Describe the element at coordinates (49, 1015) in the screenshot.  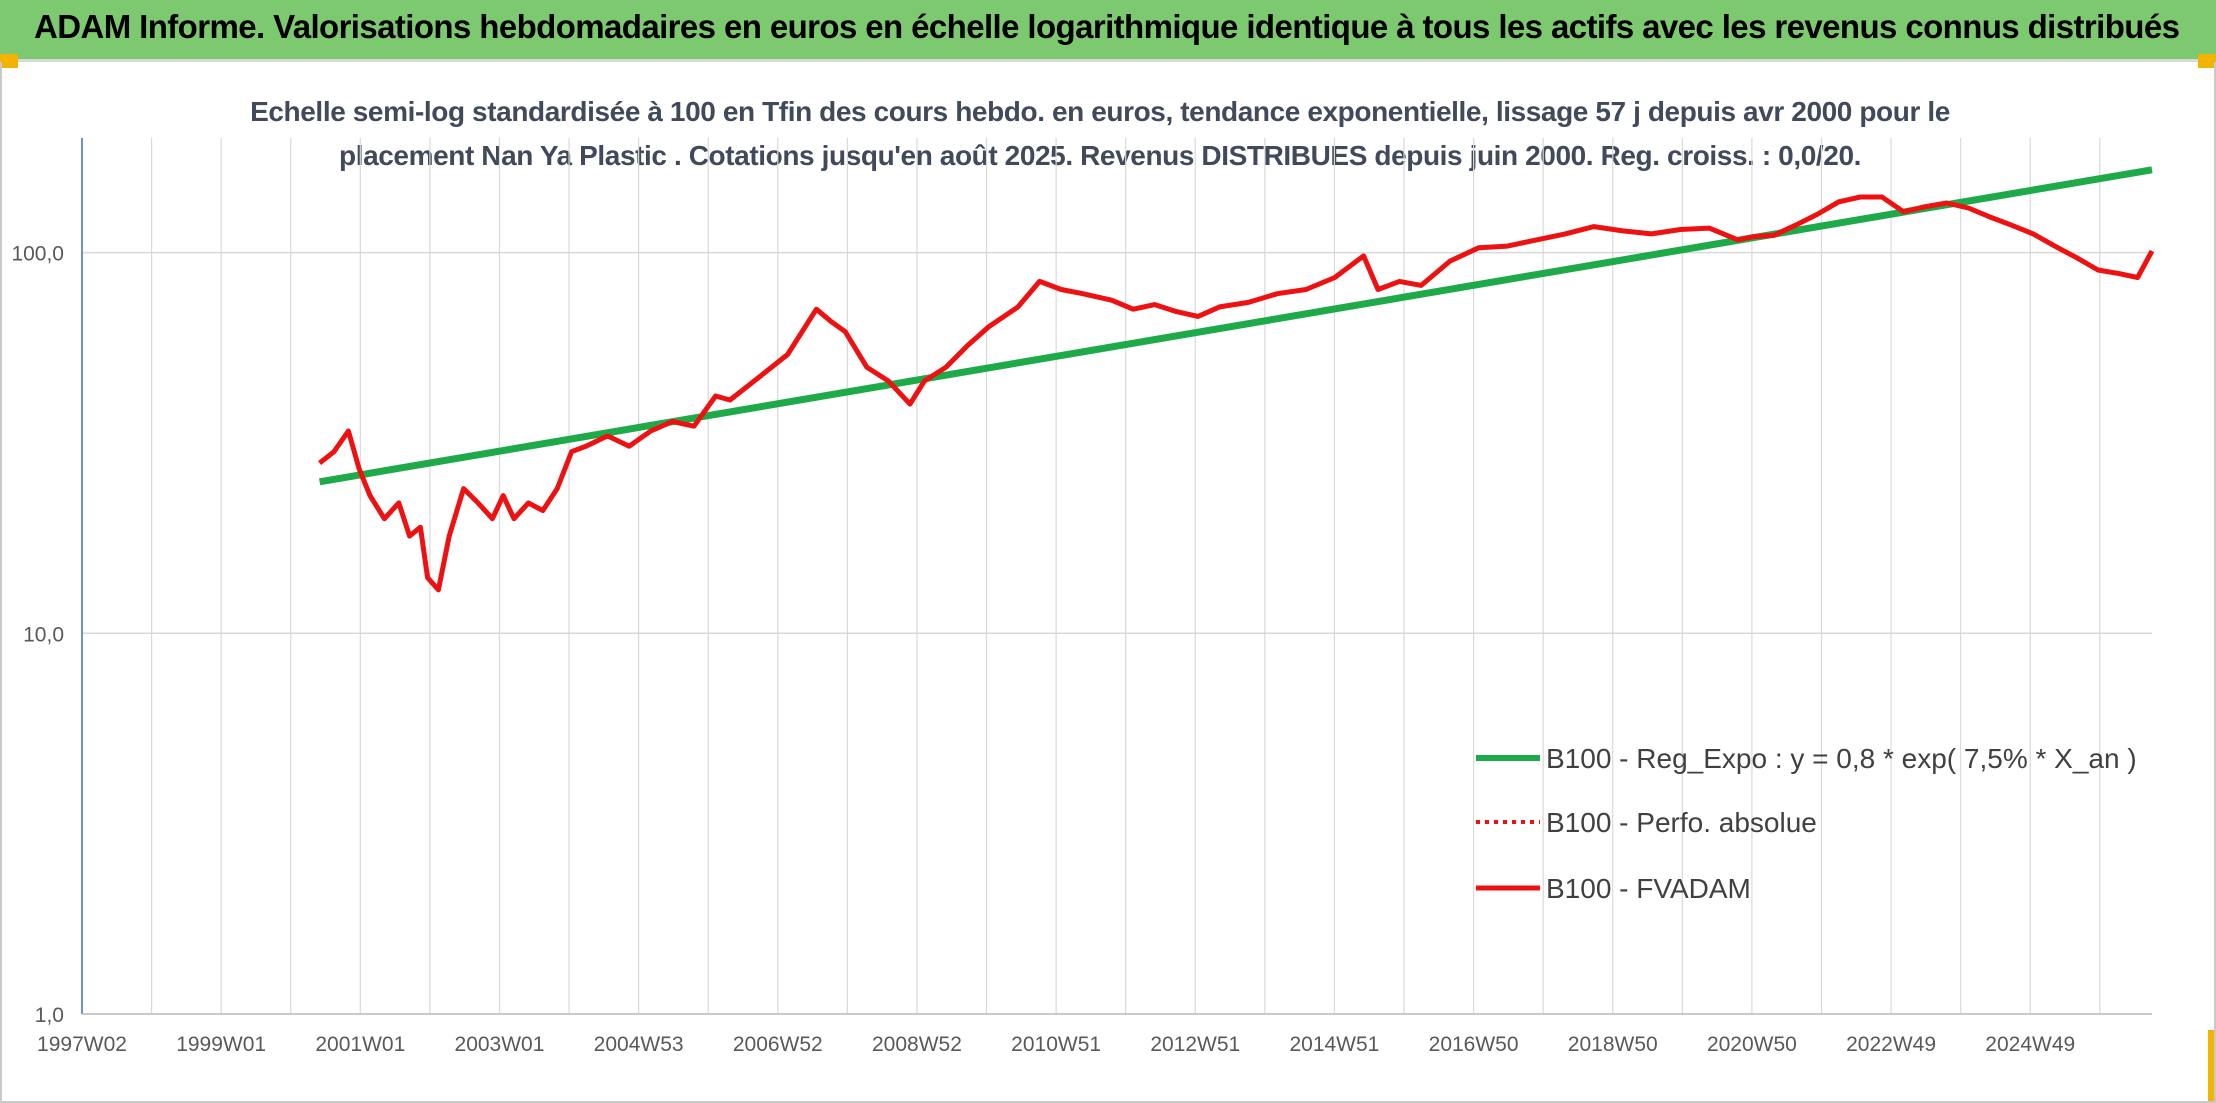
I see `y-tick-label: 1,0` at that location.